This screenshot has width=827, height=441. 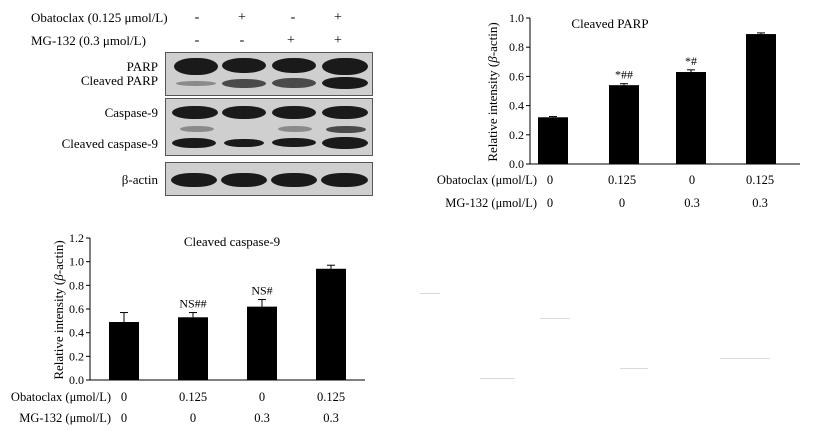 I want to click on significance-label: NS##, so click(x=192, y=304).